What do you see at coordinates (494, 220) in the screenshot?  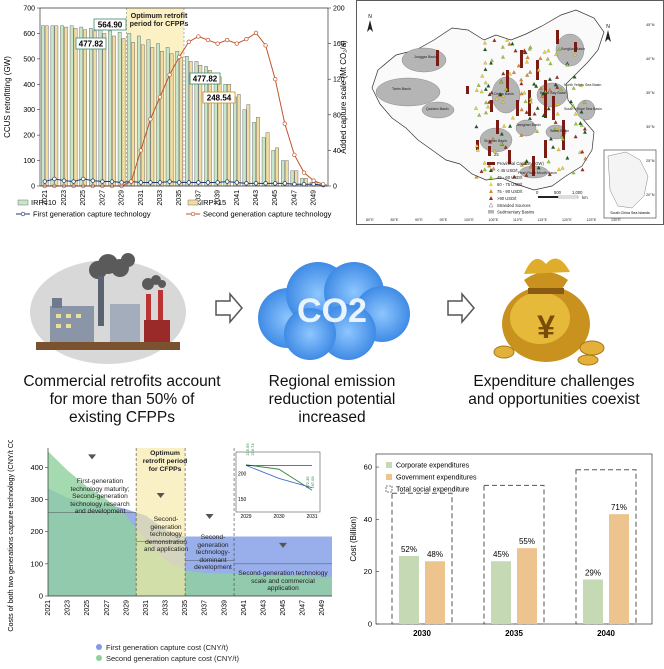 I see `lon-label: 105°E` at bounding box center [494, 220].